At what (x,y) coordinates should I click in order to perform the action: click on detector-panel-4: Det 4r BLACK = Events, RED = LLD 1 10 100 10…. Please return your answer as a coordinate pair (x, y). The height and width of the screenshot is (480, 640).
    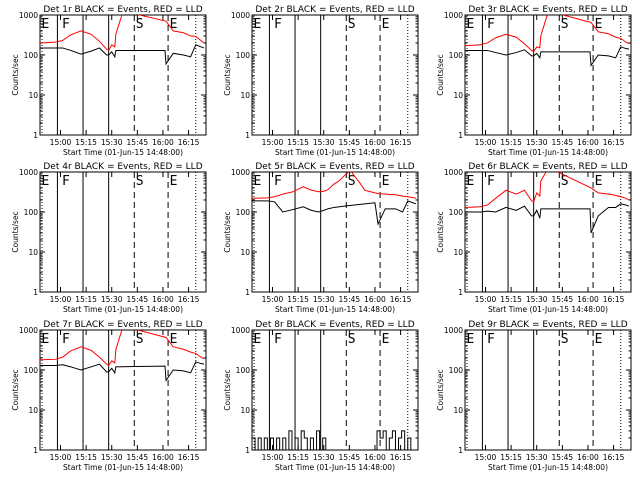
    Looking at the image, I should click on (109, 238).